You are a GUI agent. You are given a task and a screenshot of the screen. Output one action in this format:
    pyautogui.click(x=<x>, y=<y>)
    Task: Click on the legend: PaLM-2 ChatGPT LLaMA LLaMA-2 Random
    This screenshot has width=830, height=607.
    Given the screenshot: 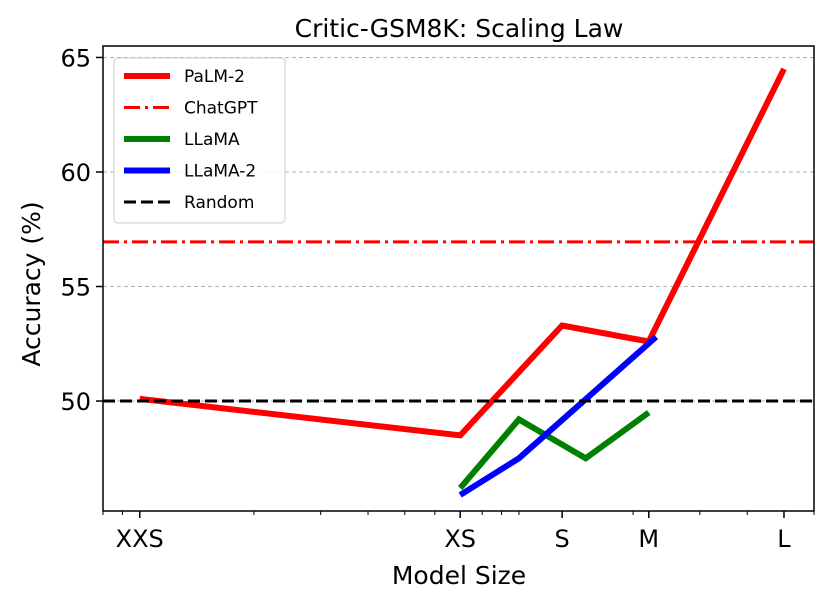 What is the action you would take?
    pyautogui.click(x=199, y=140)
    